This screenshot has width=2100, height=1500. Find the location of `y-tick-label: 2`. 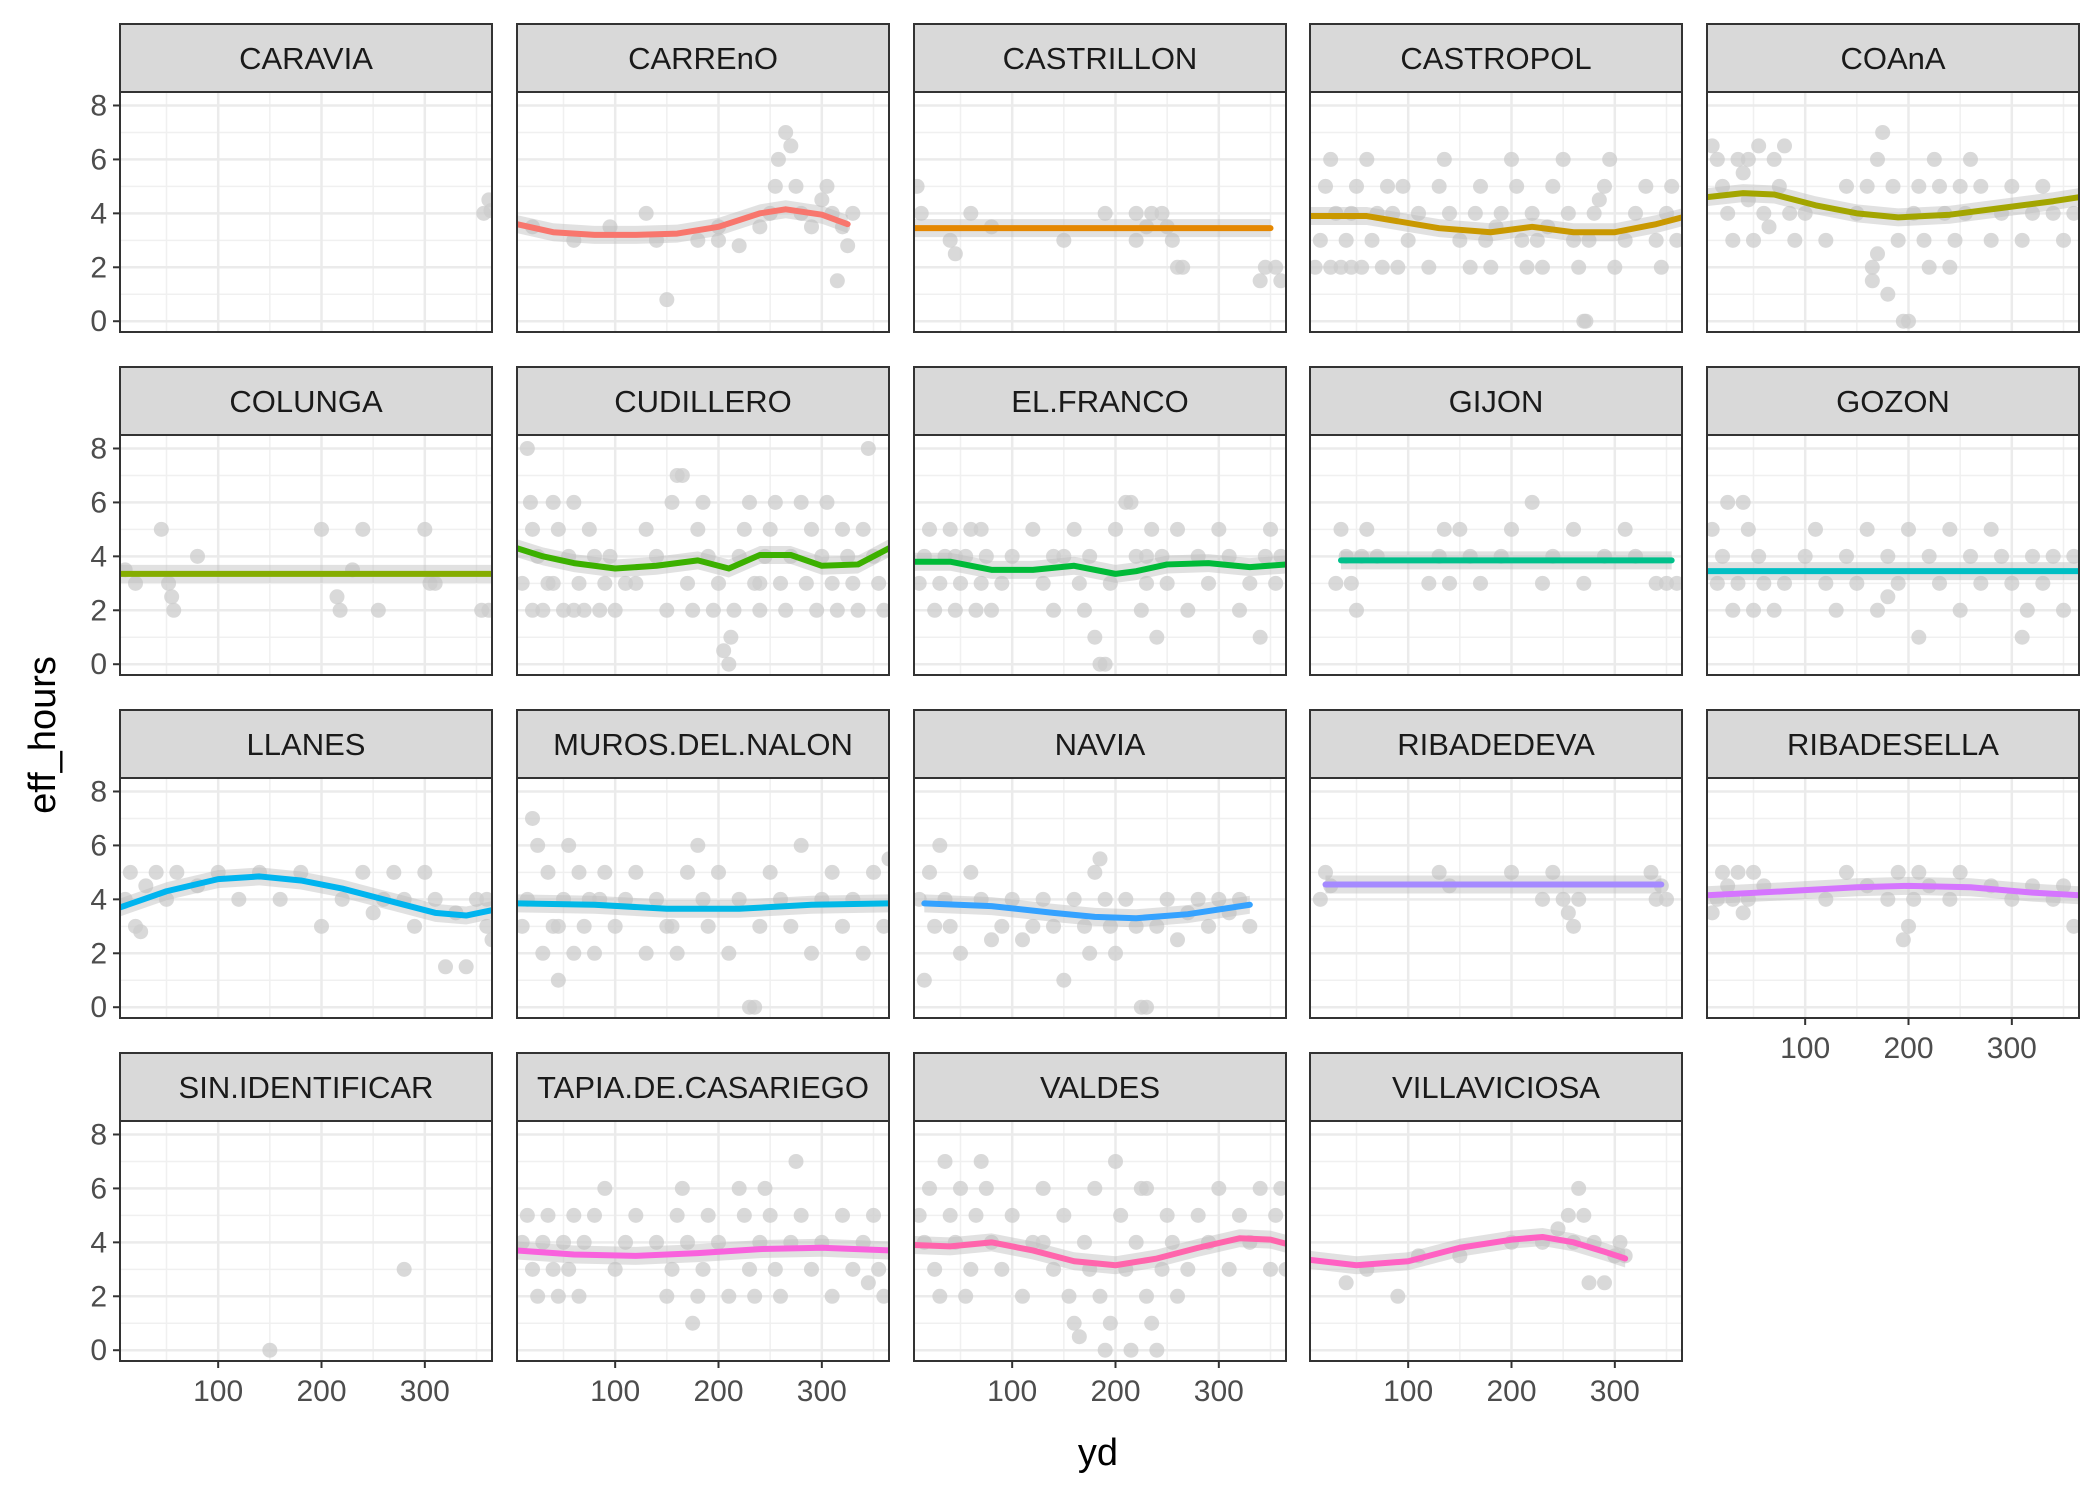

y-tick-label: 2 is located at coordinates (98, 1296).